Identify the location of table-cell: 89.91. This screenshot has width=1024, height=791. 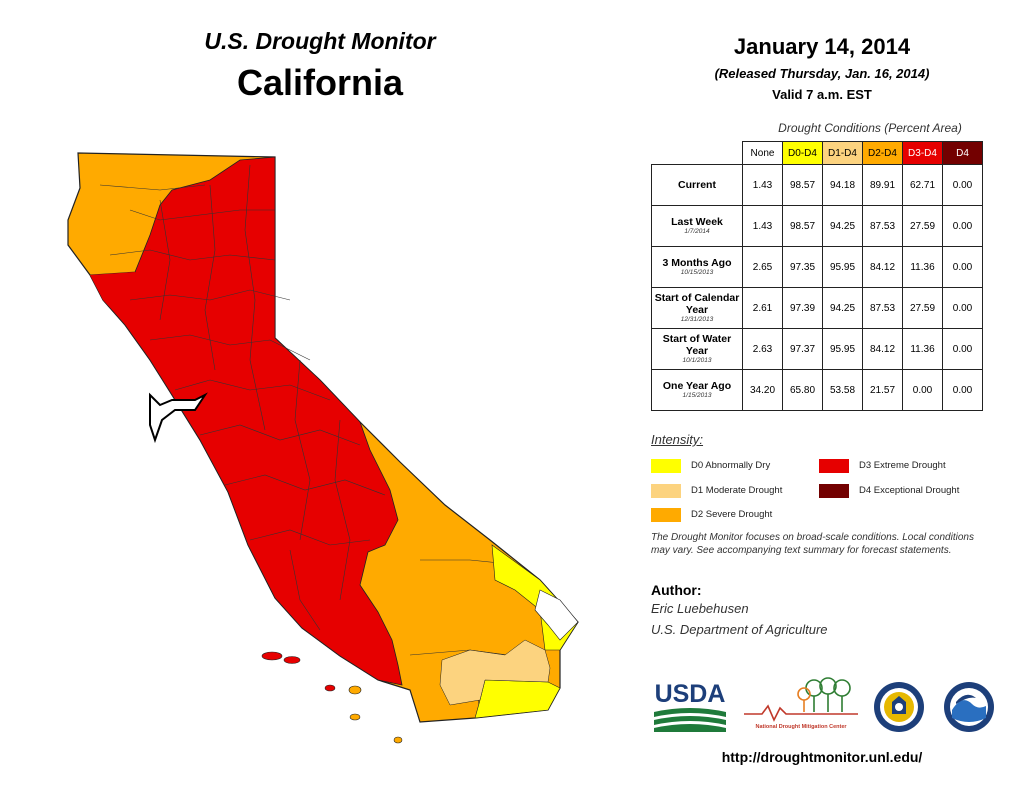
(882, 185).